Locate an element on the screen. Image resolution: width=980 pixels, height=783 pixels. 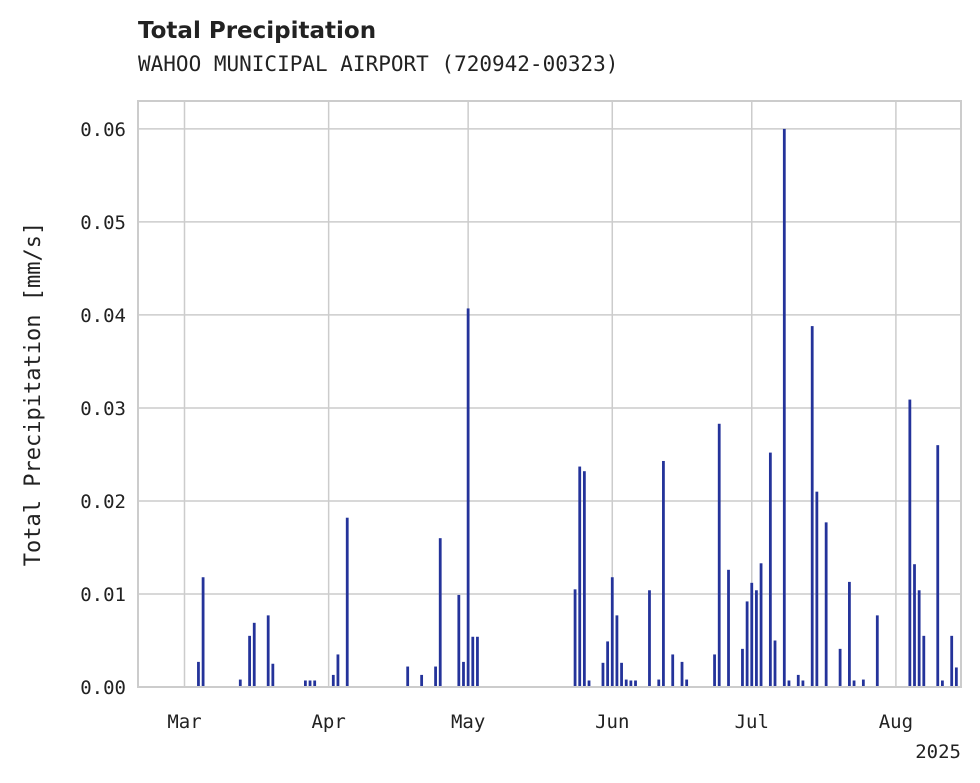
y-axis-ticks: 0.00 0.01 0.02 0.03 0.04 0.05 0.06 is located at coordinates (103, 409).